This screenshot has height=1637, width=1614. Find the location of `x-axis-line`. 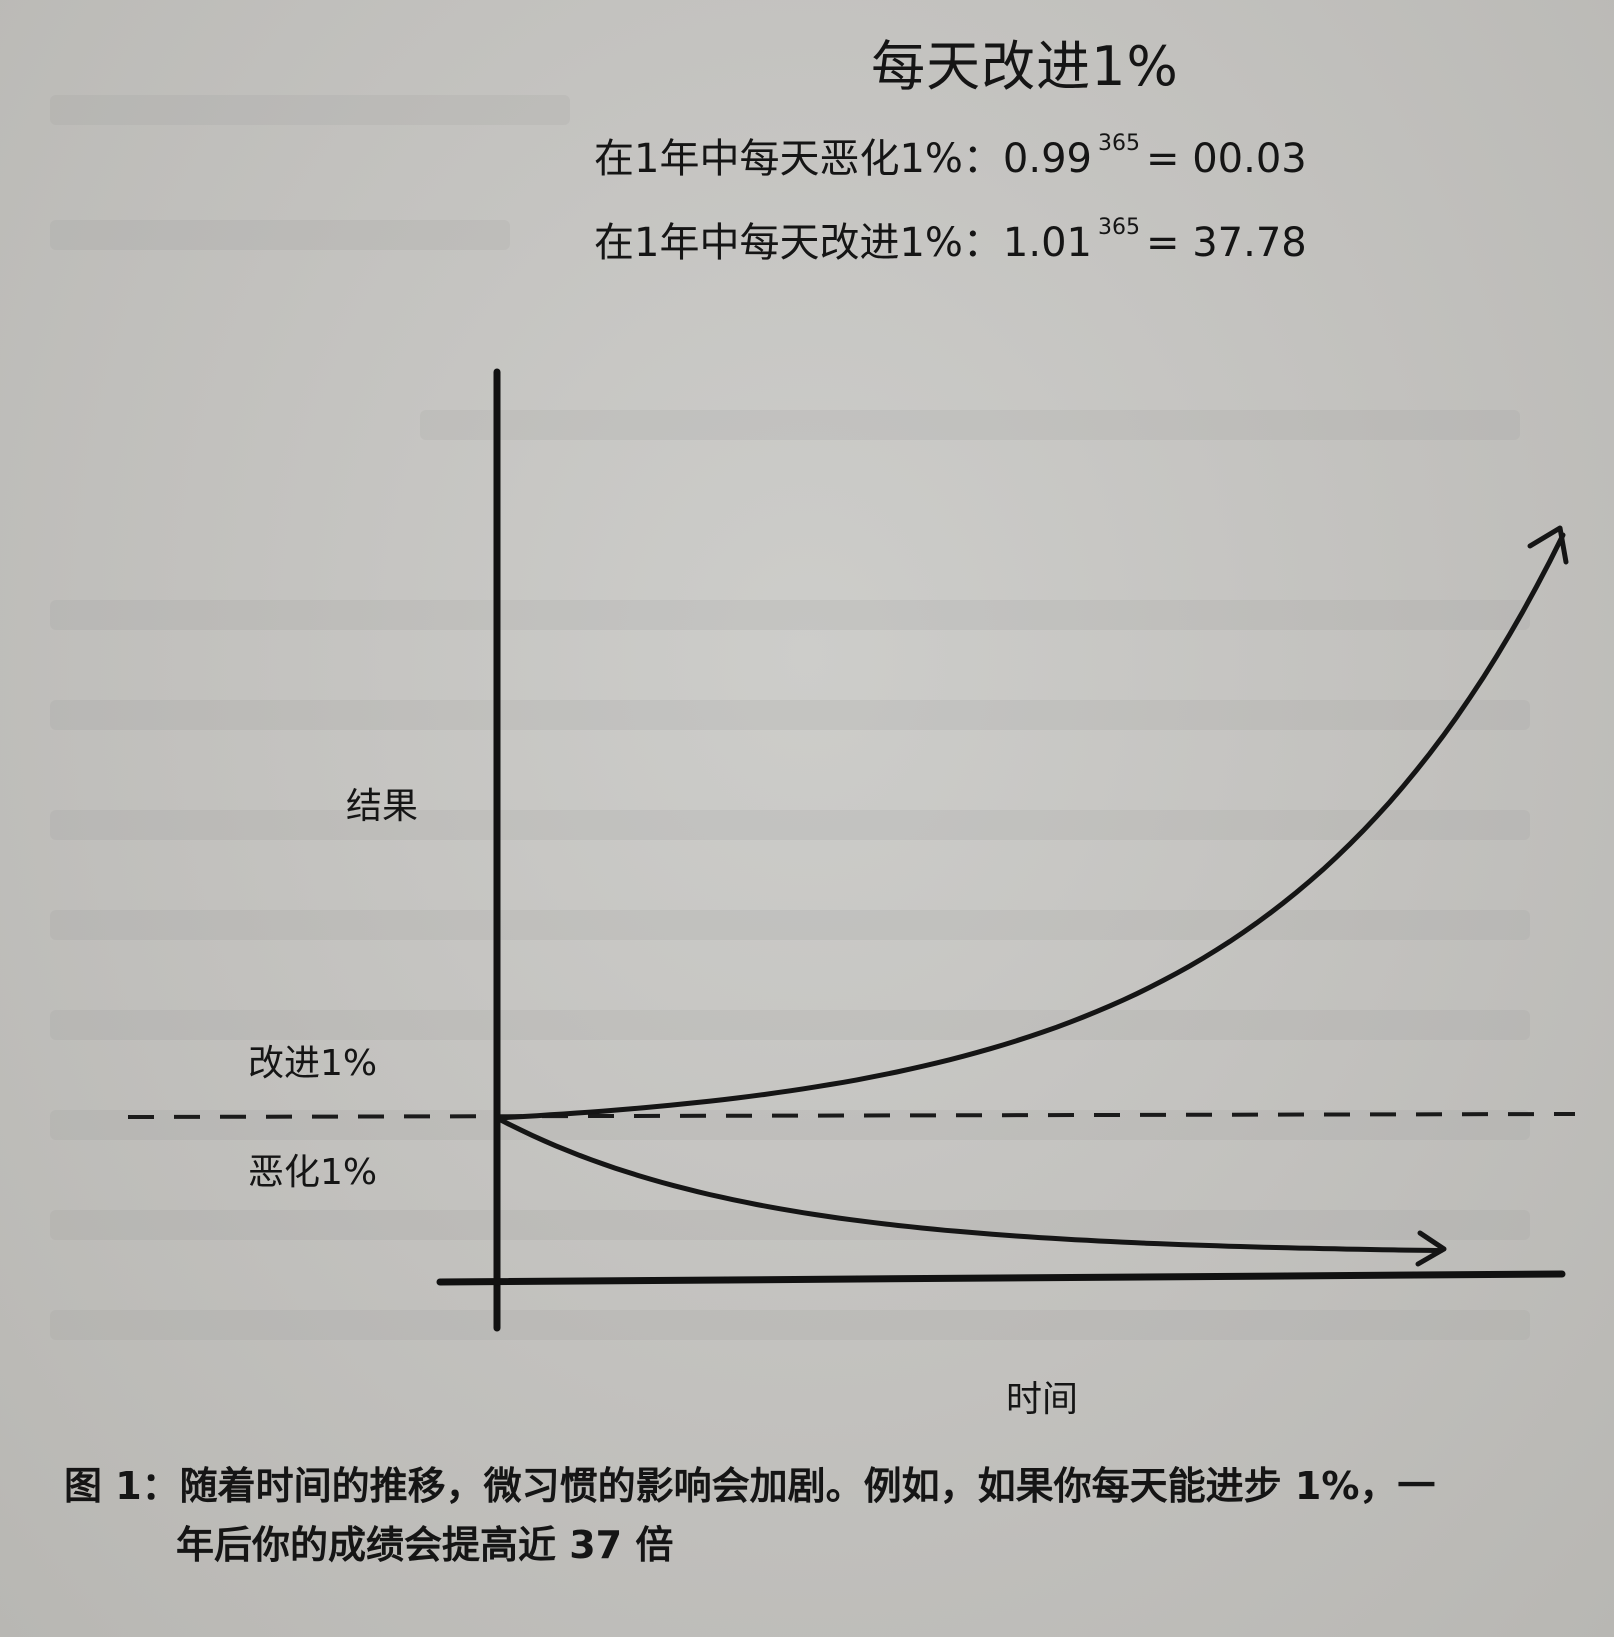

x-axis-line is located at coordinates (1001, 1278).